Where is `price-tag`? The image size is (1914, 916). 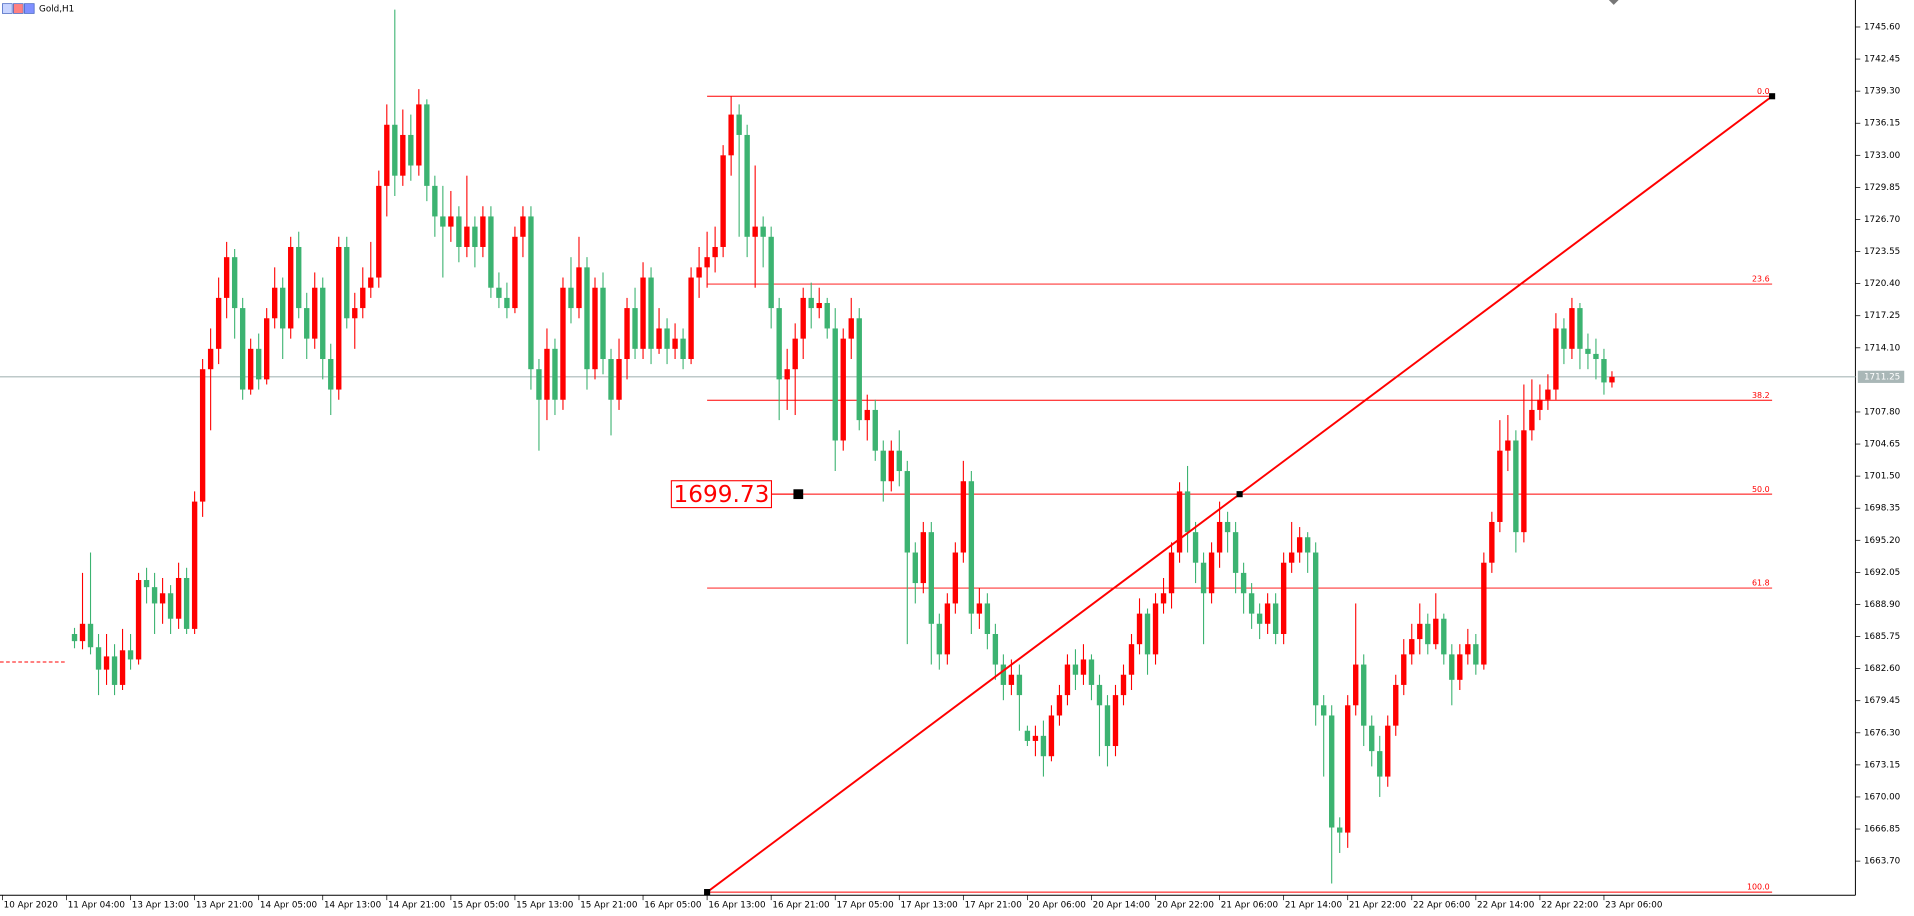
price-tag is located at coordinates (1881, 376).